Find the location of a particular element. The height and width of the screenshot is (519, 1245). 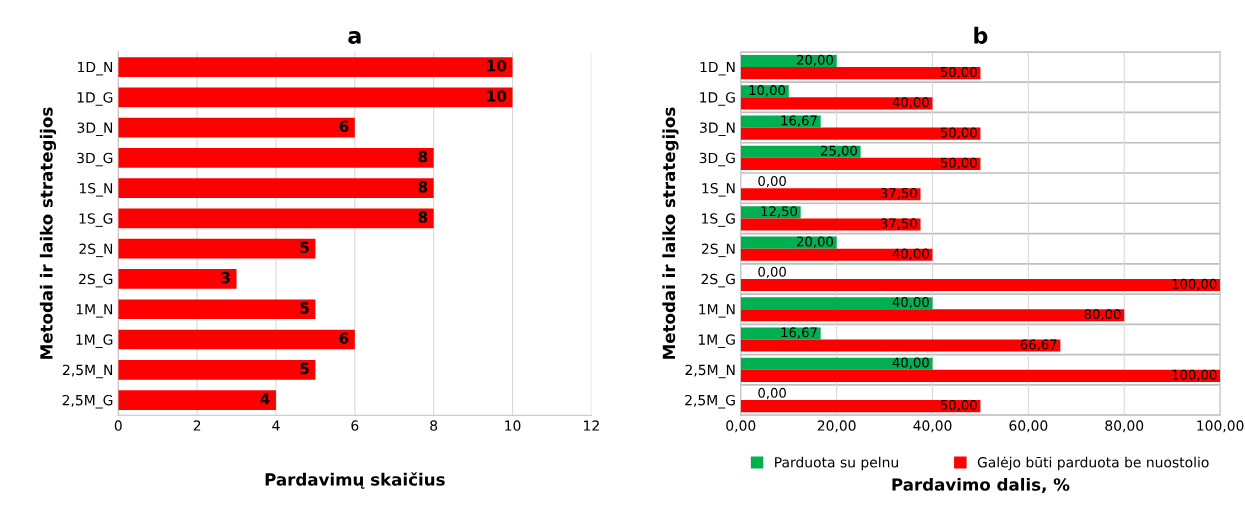

x-tick-label: 80,00 is located at coordinates (1124, 426).